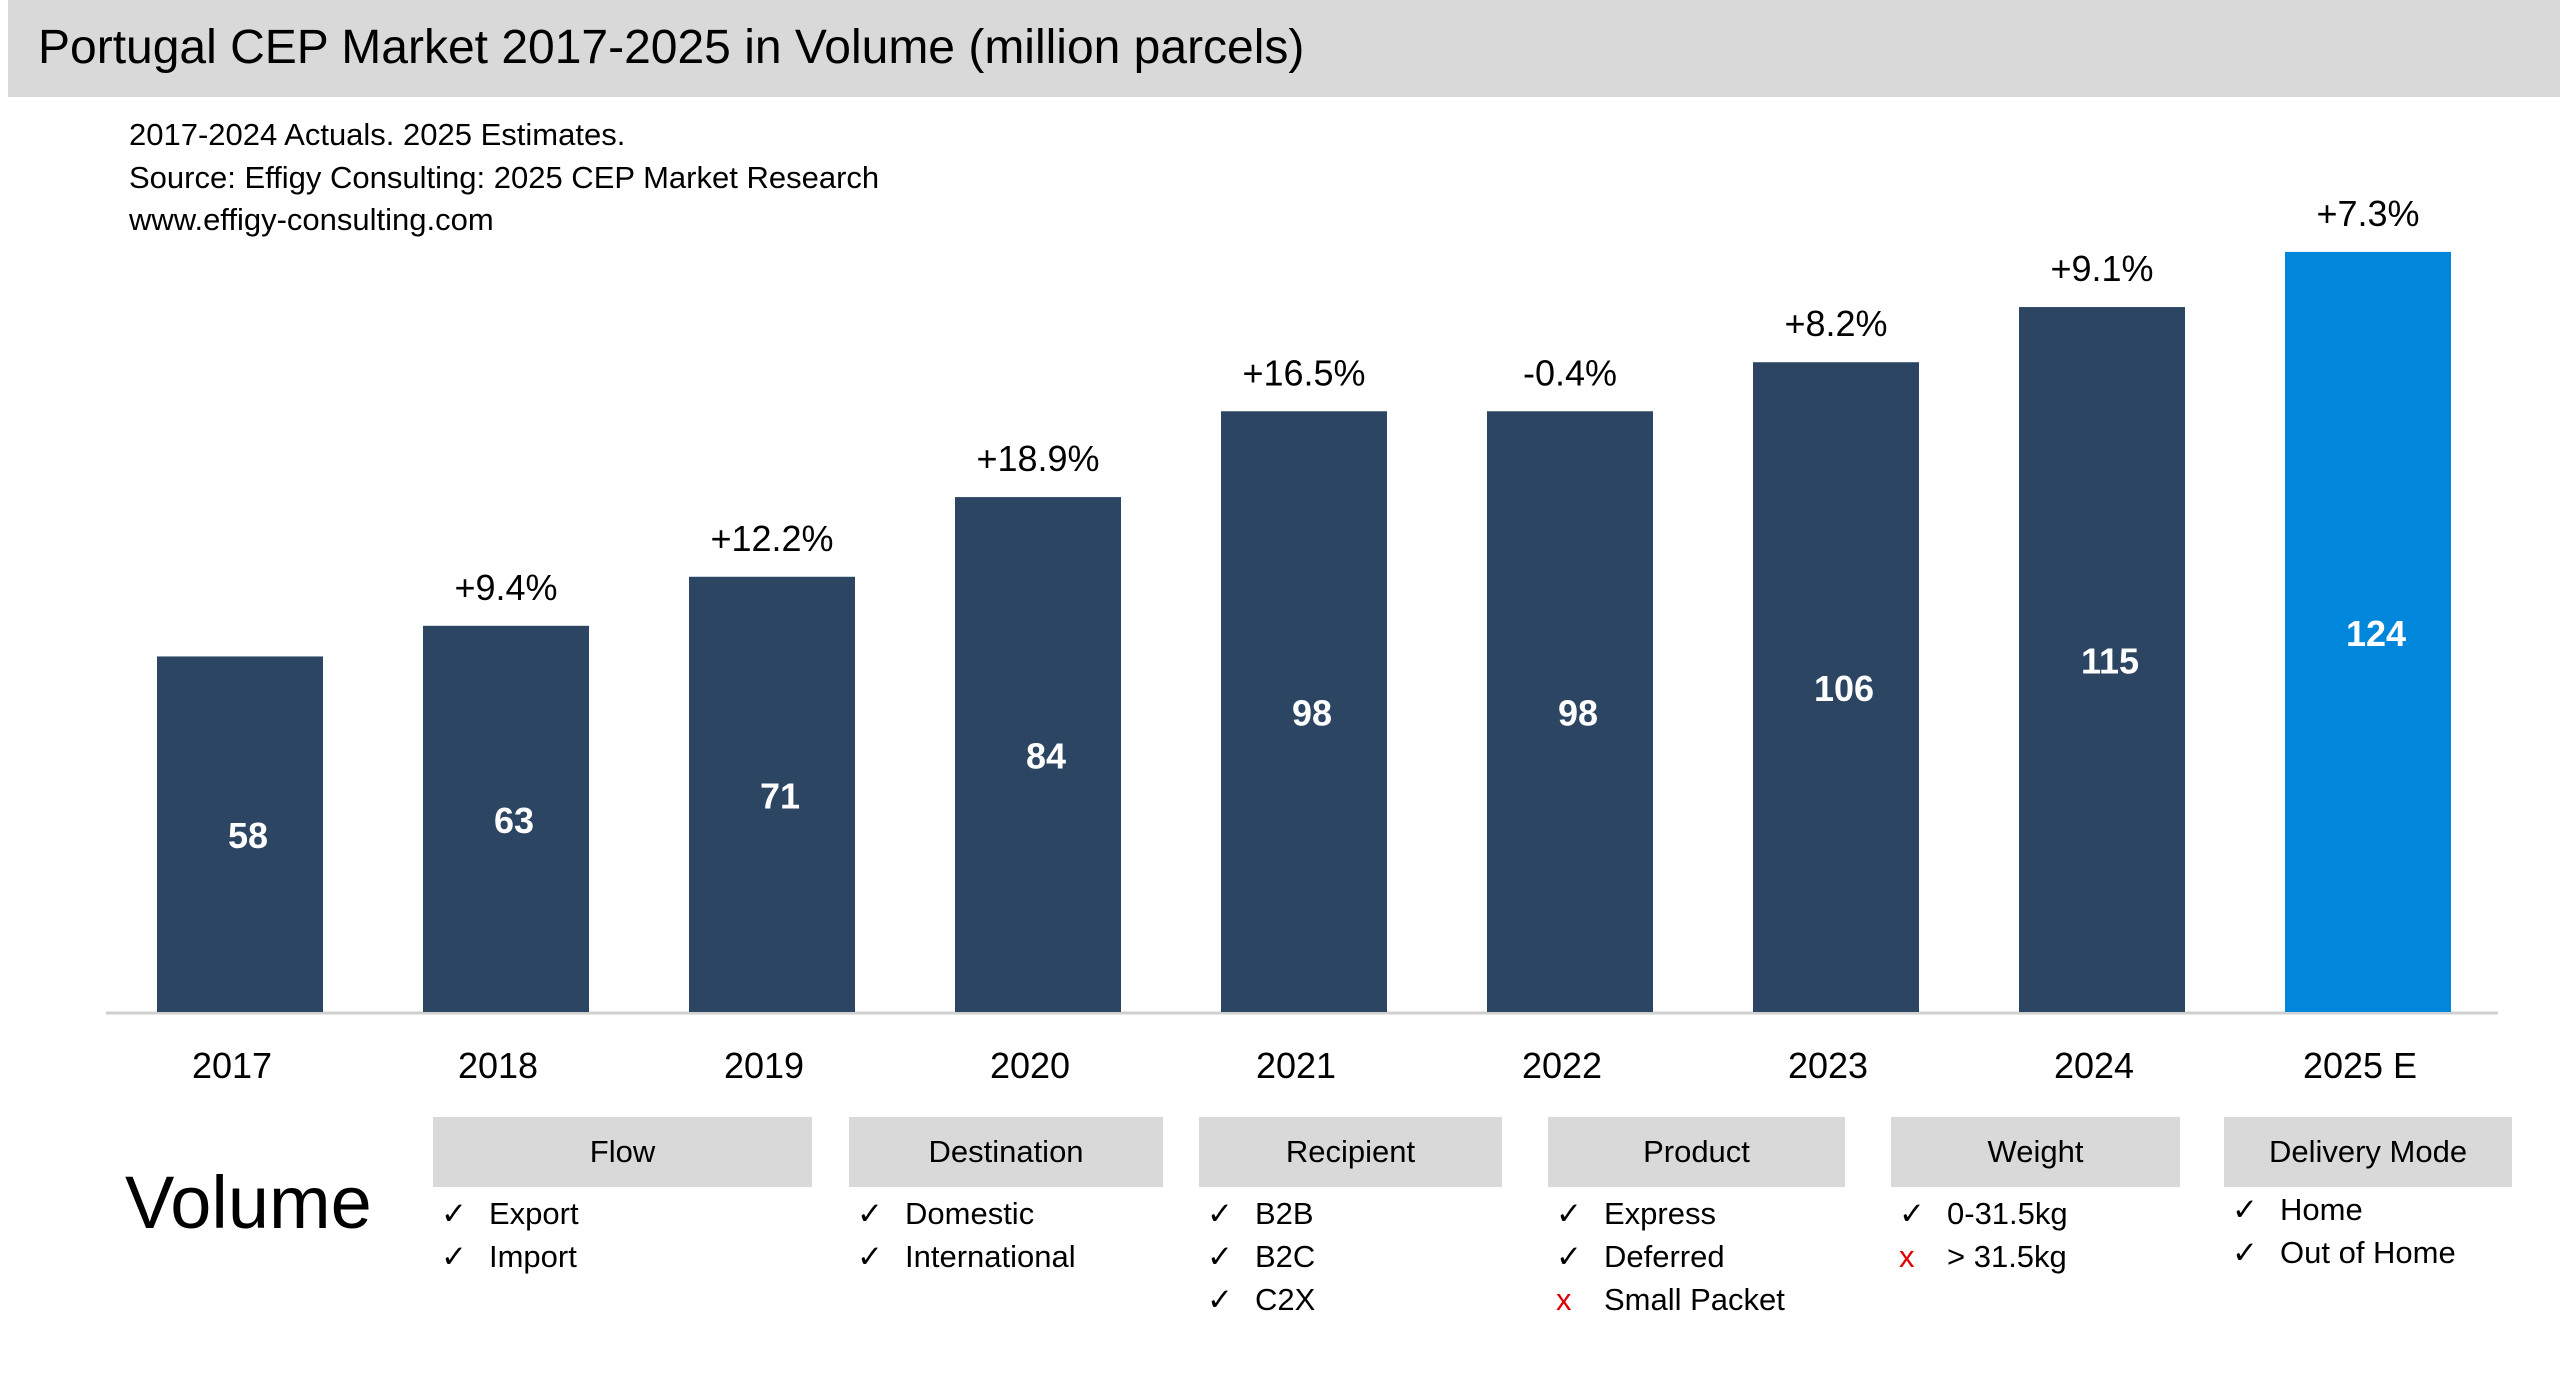 The height and width of the screenshot is (1376, 2560). What do you see at coordinates (2007, 1213) in the screenshot?
I see `segment-item-label: 0-31.5kg` at bounding box center [2007, 1213].